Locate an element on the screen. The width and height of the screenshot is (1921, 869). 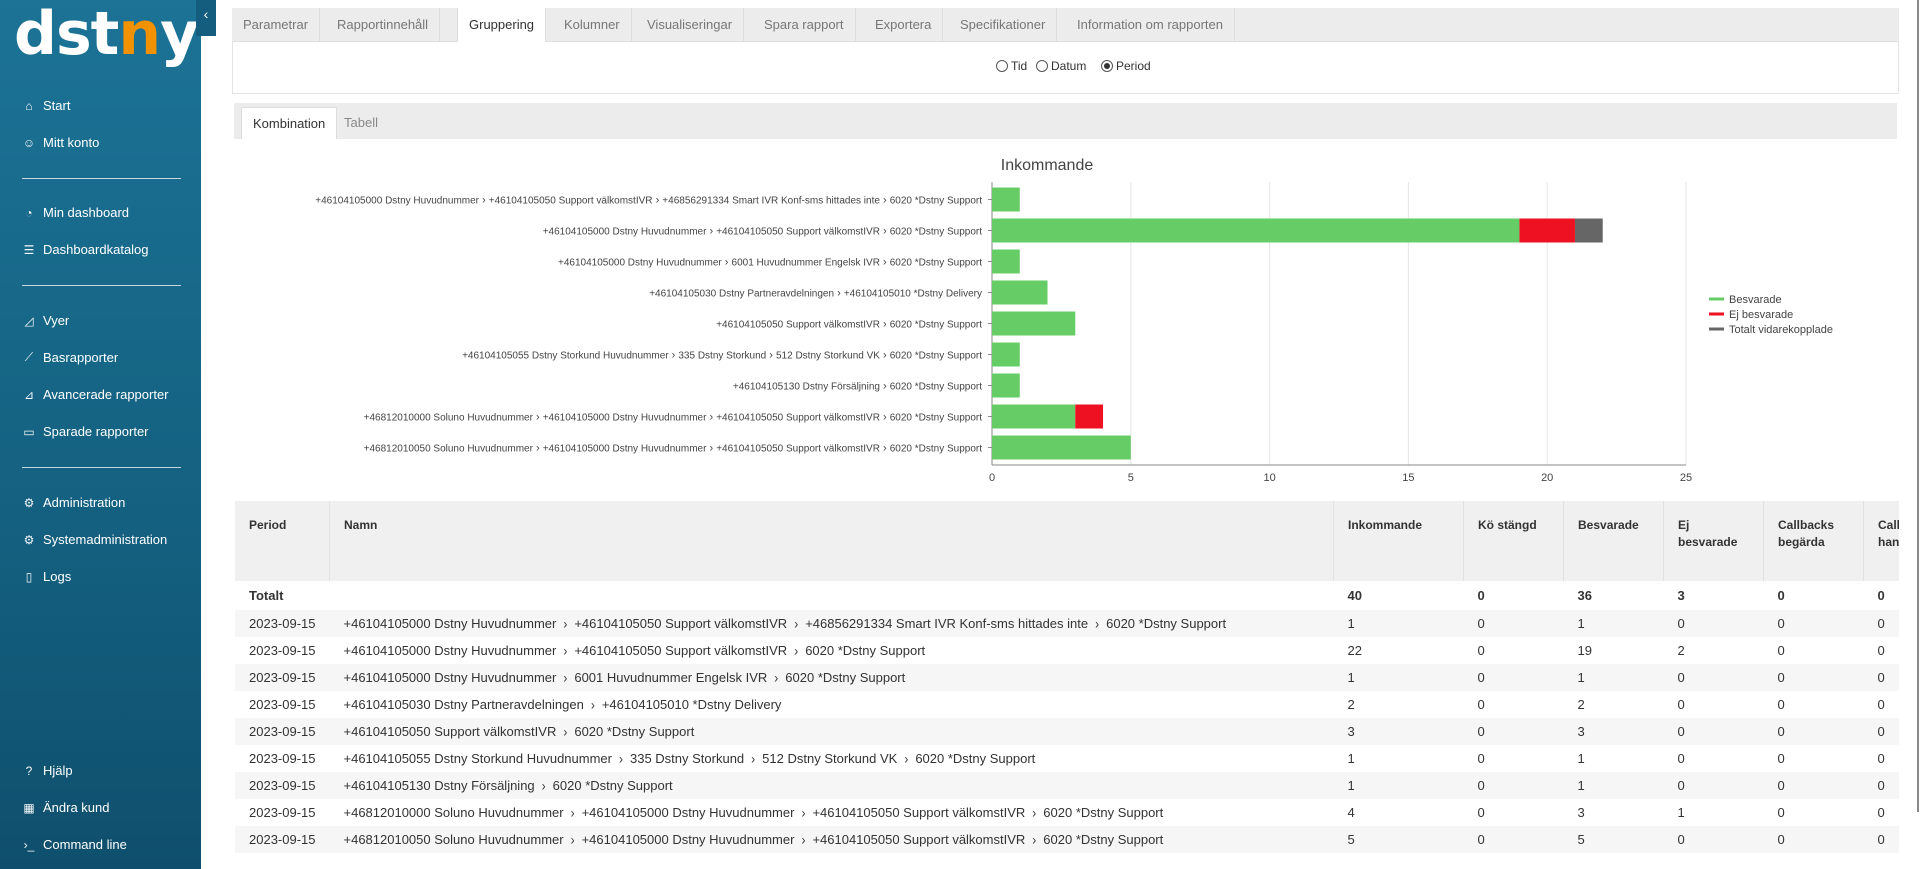
sidebar-item-administration: ⚙ Administration is located at coordinates (74, 502).